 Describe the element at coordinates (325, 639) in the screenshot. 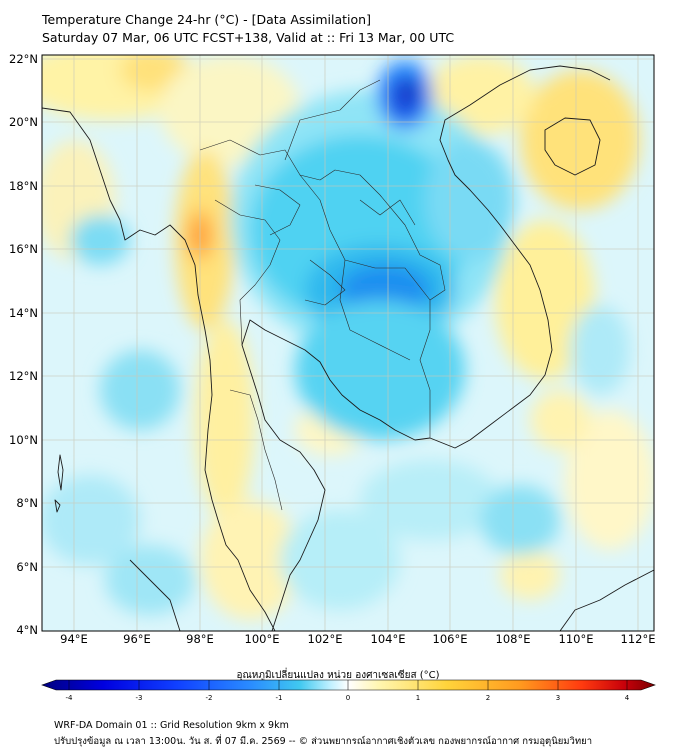

I see `lon-label-102e: 102°E` at that location.